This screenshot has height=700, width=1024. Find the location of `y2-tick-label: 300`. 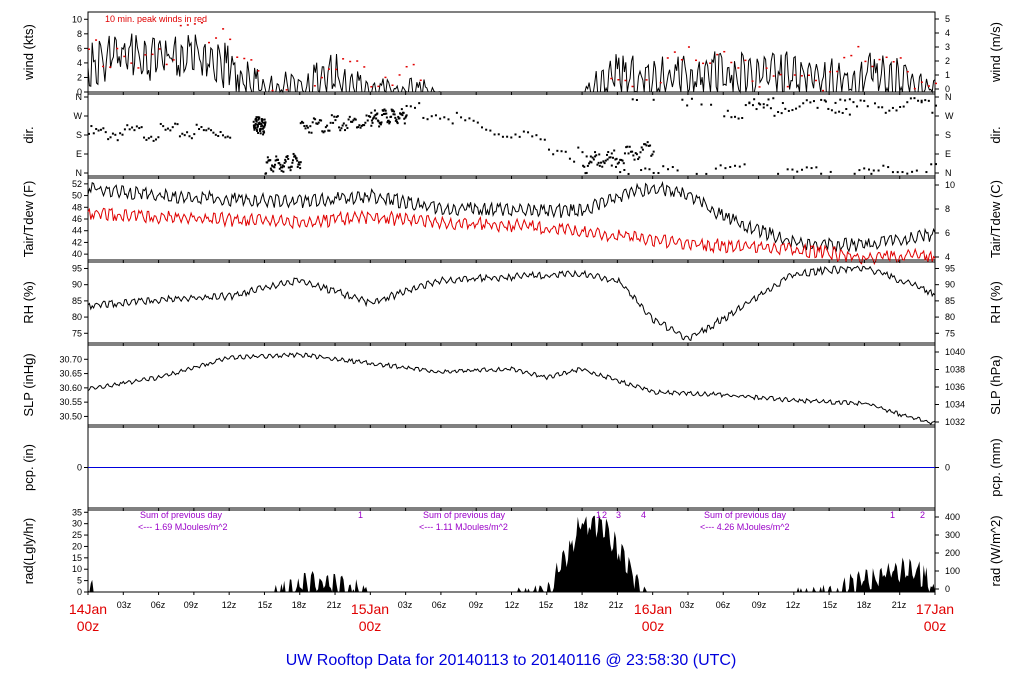

y2-tick-label: 300 is located at coordinates (952, 535).